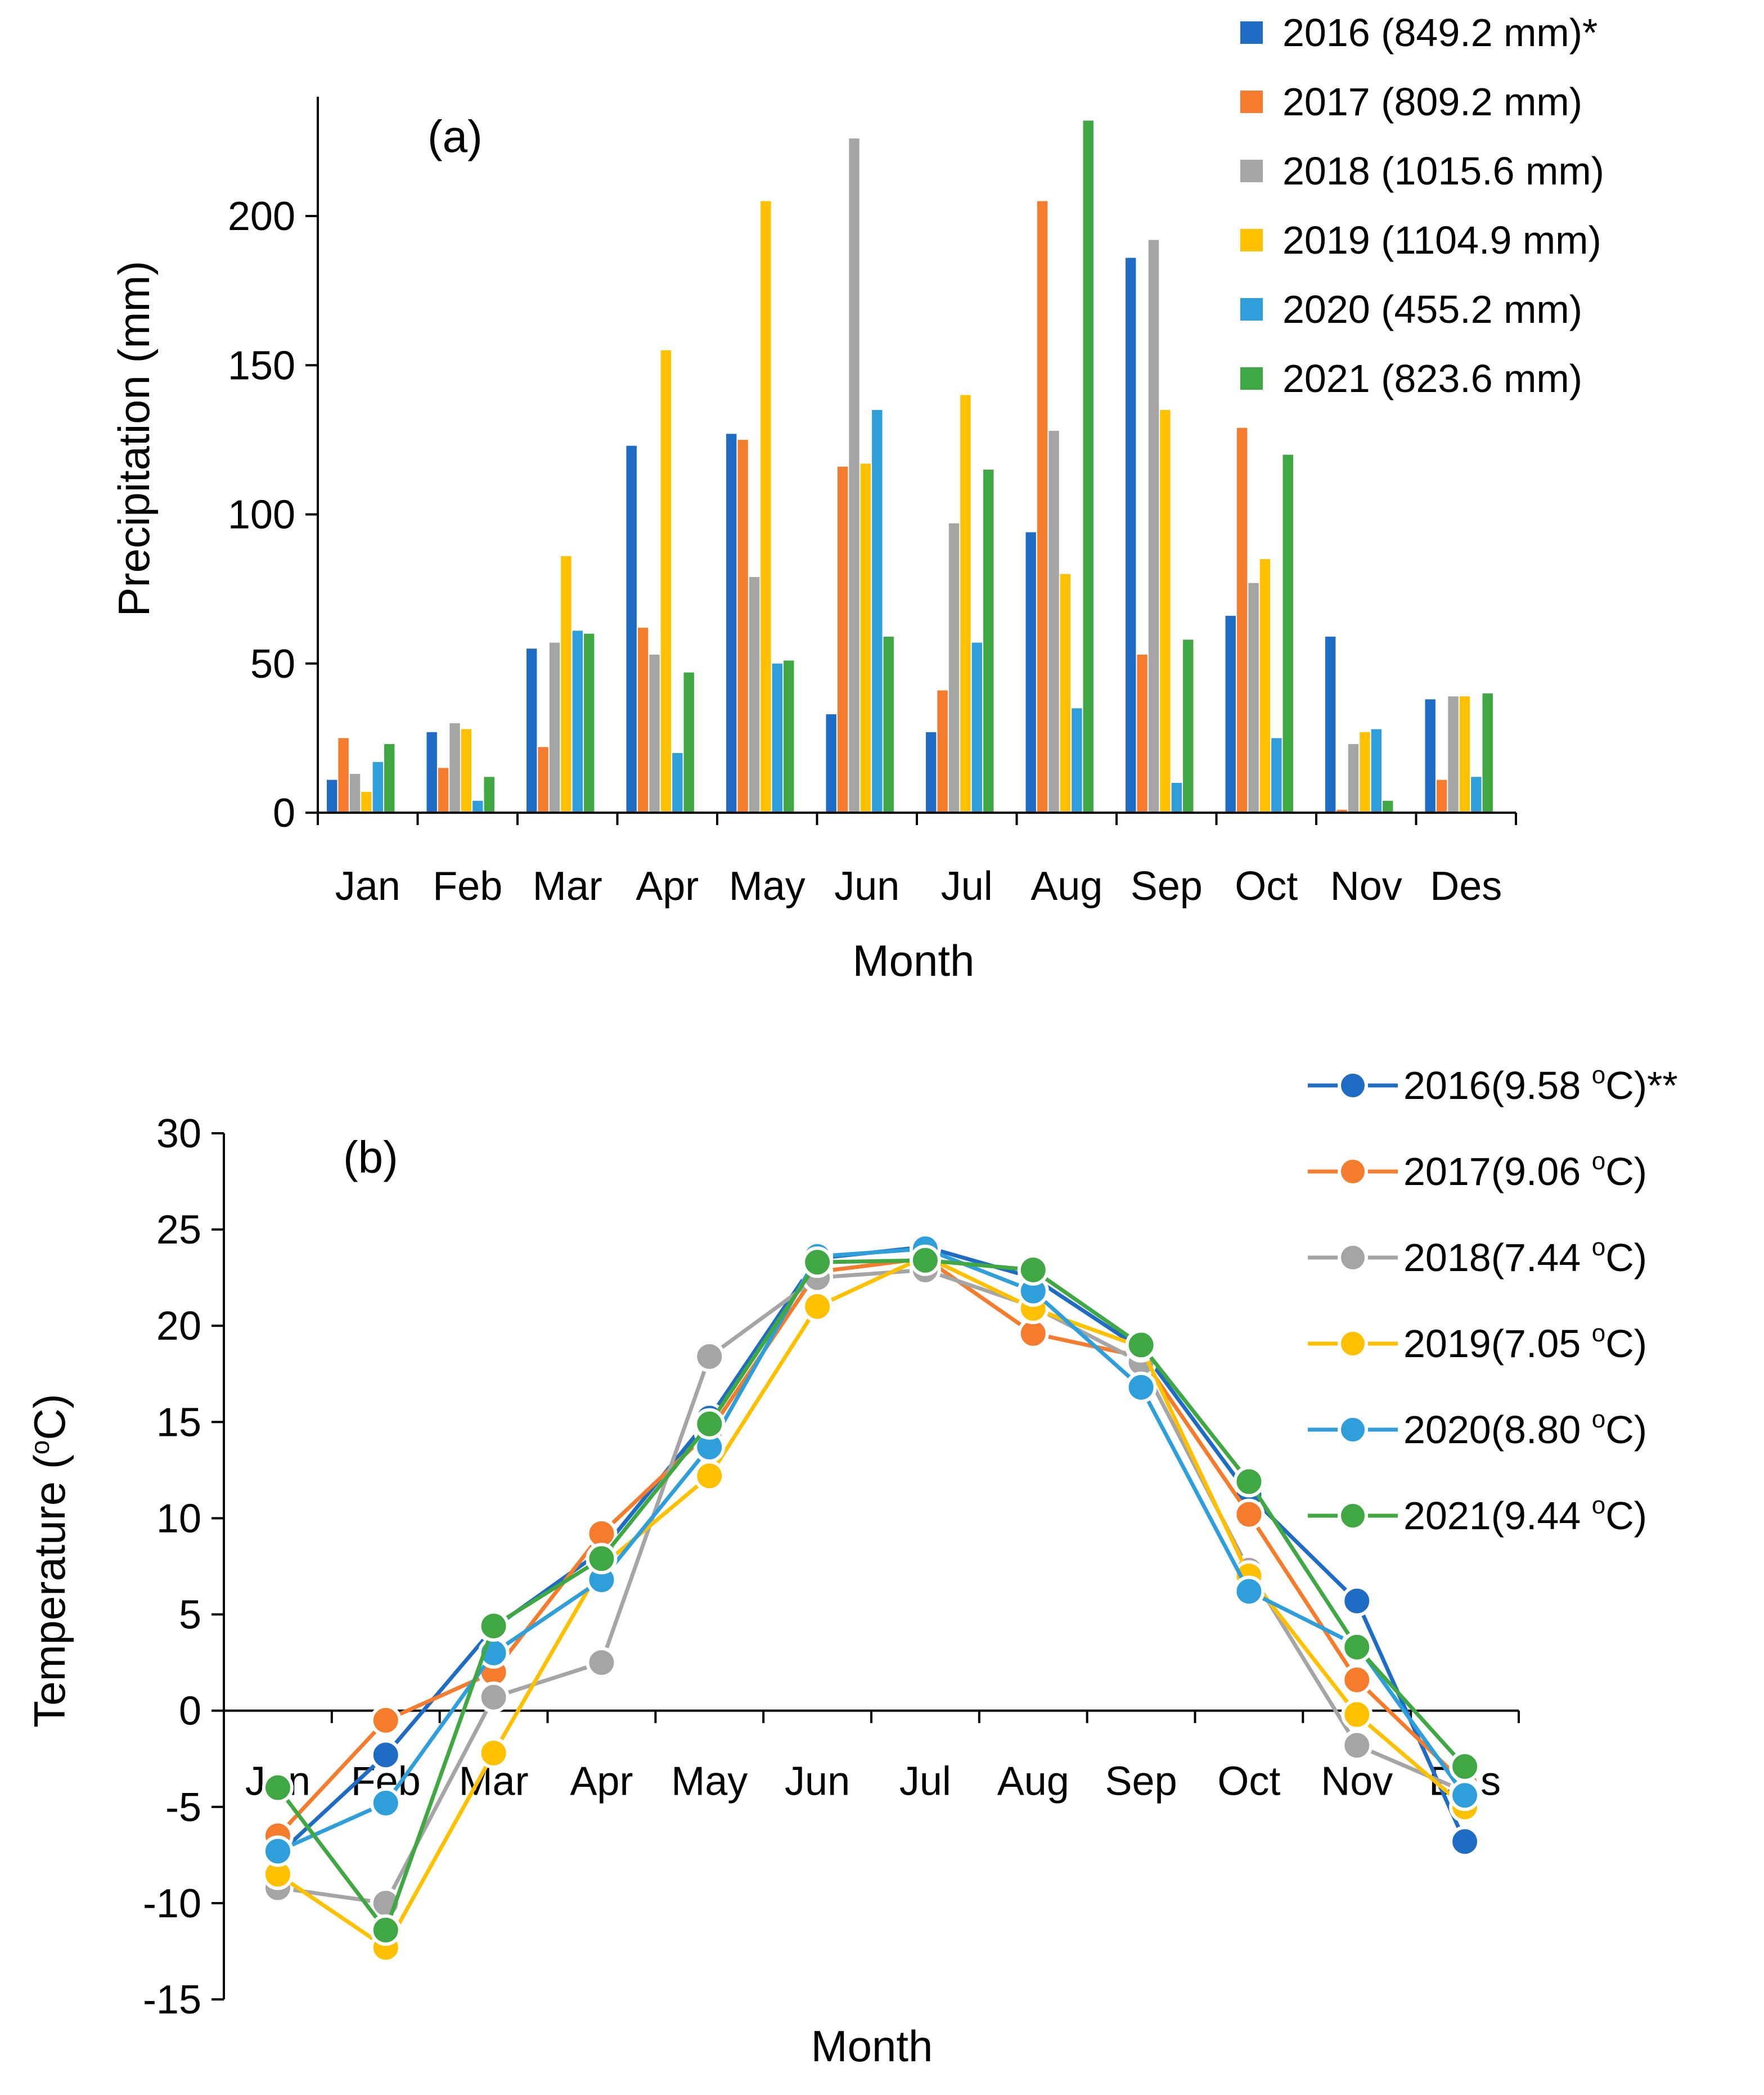 Image resolution: width=1764 pixels, height=2095 pixels. What do you see at coordinates (455, 136) in the screenshot?
I see `panel-label-a: (a)` at bounding box center [455, 136].